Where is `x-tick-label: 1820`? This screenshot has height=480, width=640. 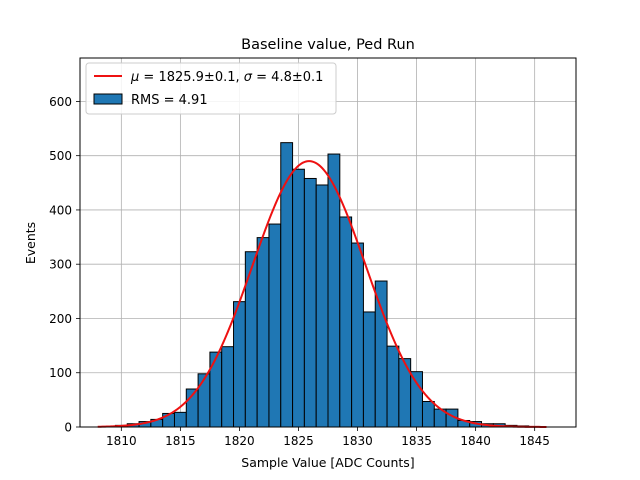 x-tick-label: 1820 is located at coordinates (239, 441).